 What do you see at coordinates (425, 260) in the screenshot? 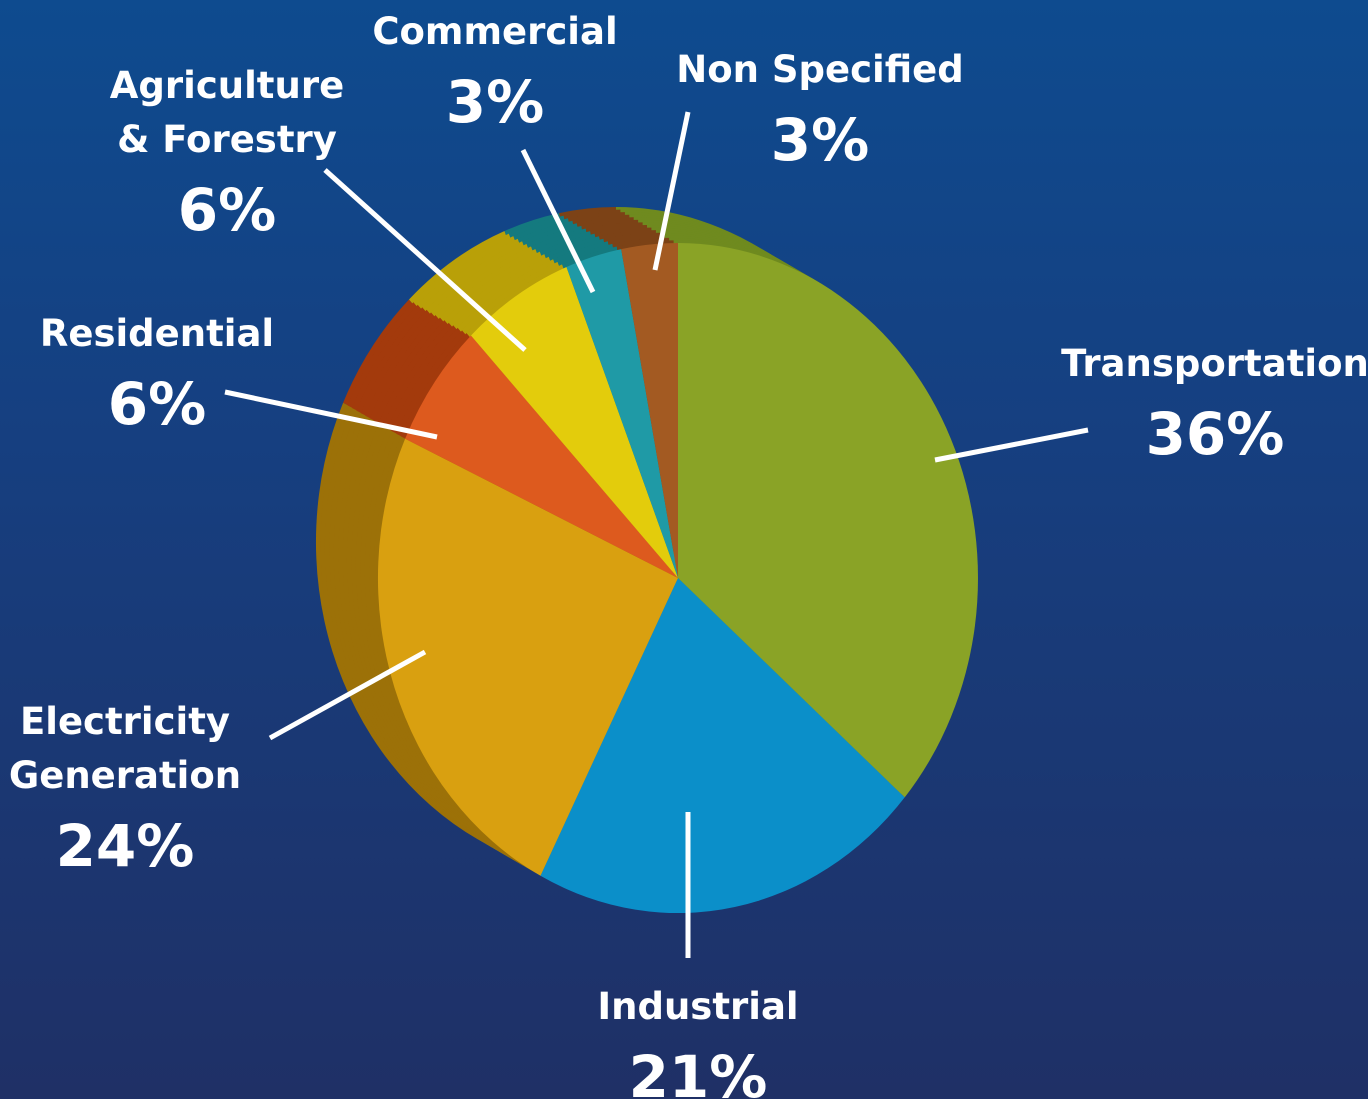
I see `leader-line-agriculture-forestry` at bounding box center [425, 260].